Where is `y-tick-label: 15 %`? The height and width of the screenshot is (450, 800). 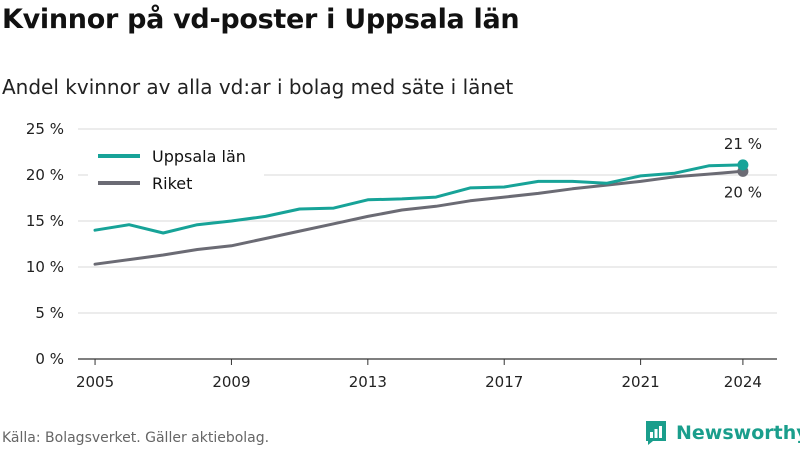 y-tick-label: 15 % is located at coordinates (45, 221).